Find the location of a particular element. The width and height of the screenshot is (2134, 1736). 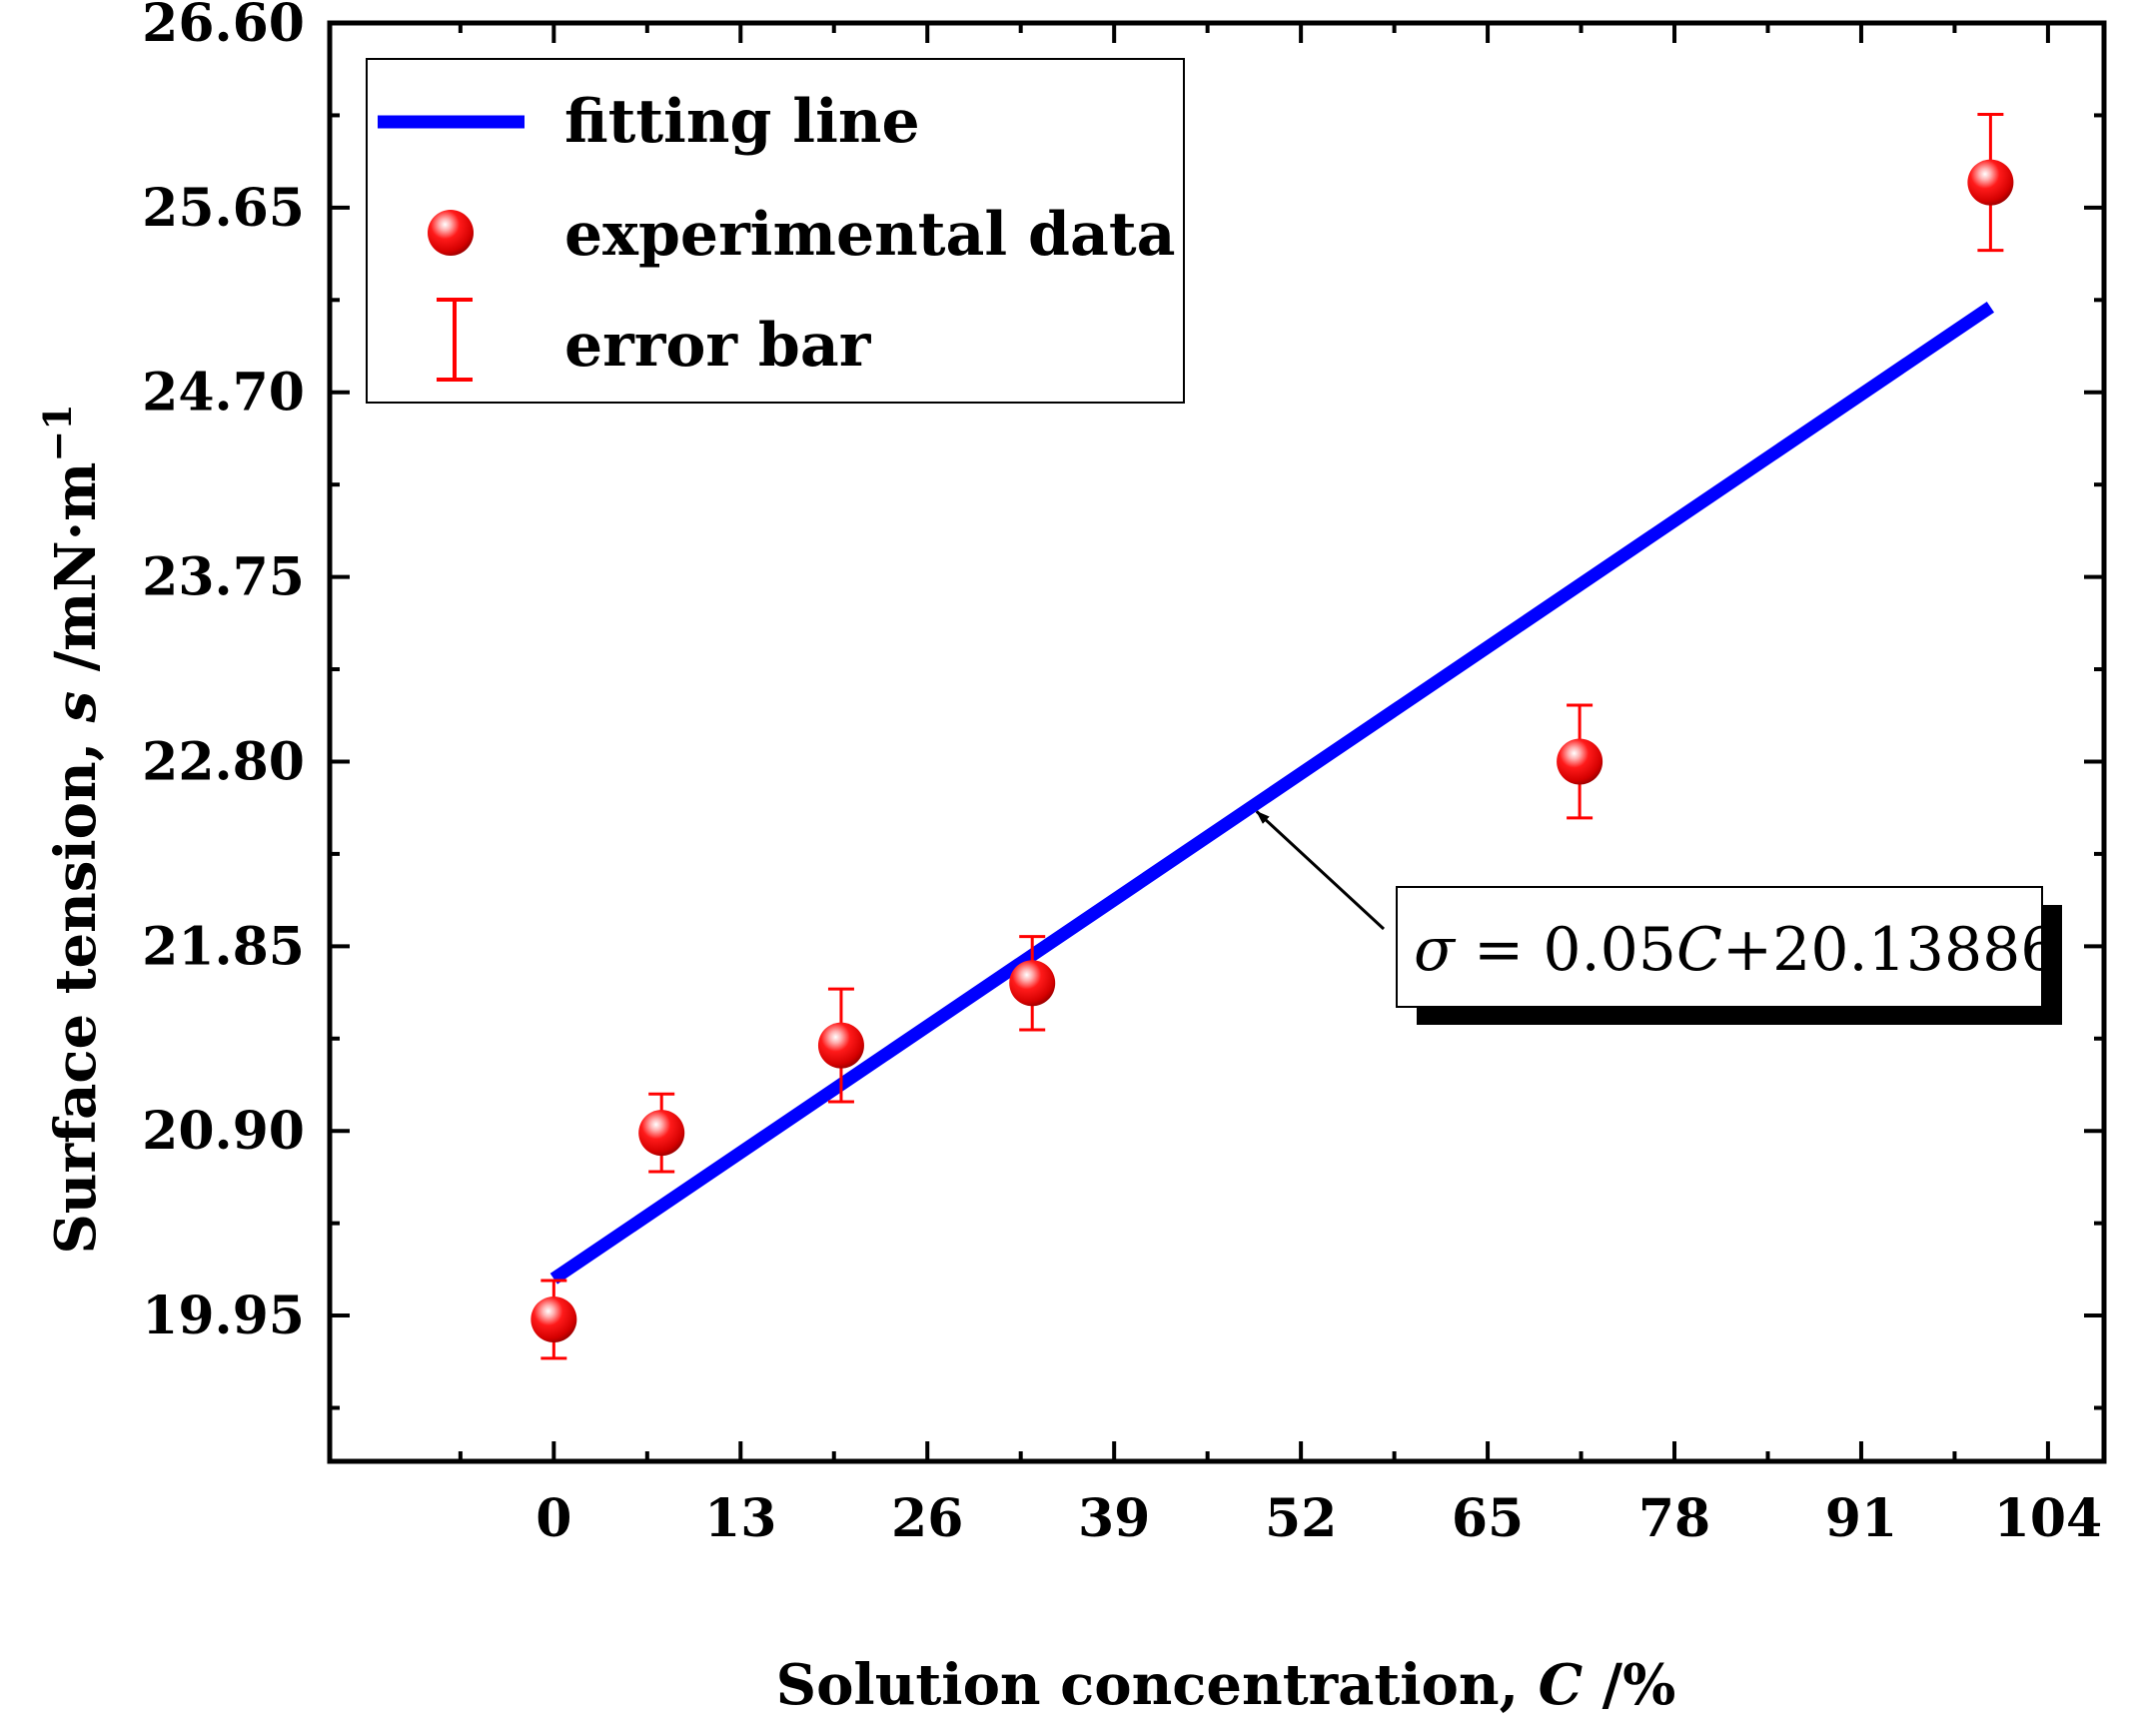

legend: fitting line experimental data error bar is located at coordinates (776, 231).